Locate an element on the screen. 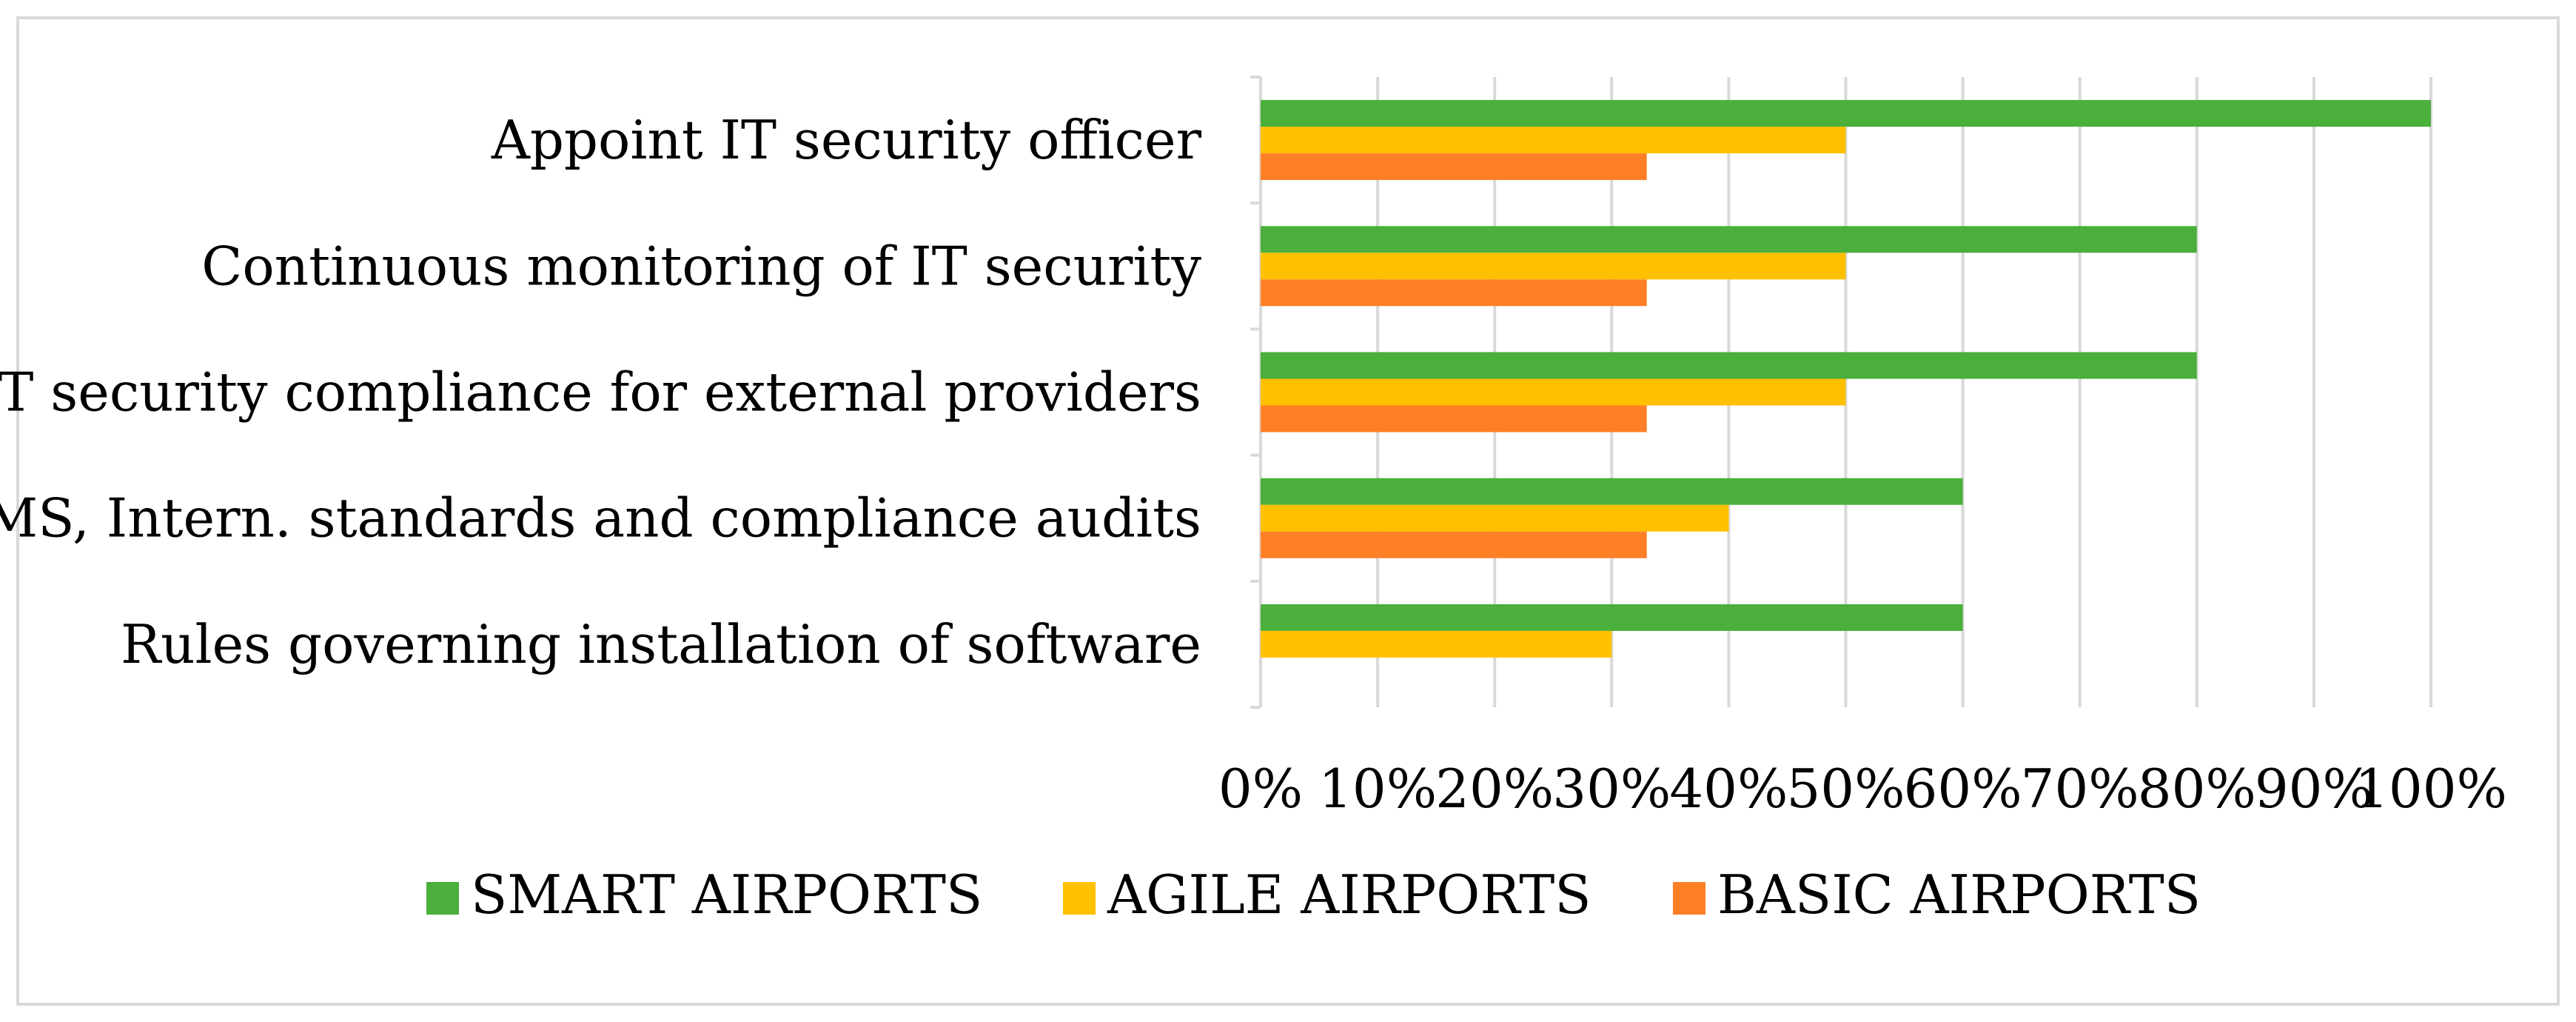  category-axis is located at coordinates (1256, 392).